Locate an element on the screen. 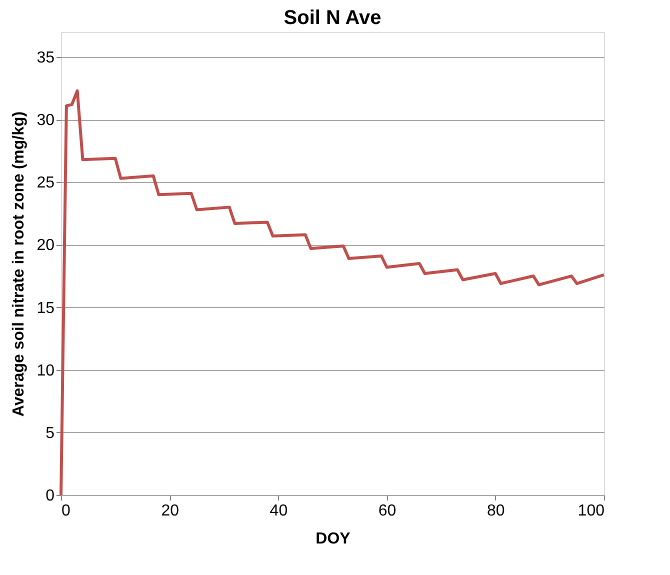 This screenshot has width=670, height=575. y-tick-label: 30 is located at coordinates (45, 121).